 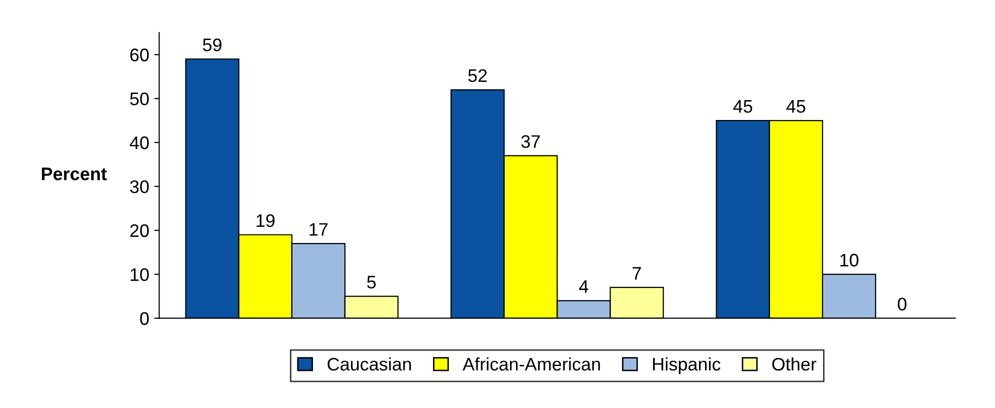 What do you see at coordinates (74, 174) in the screenshot?
I see `y-axis-title: Percent` at bounding box center [74, 174].